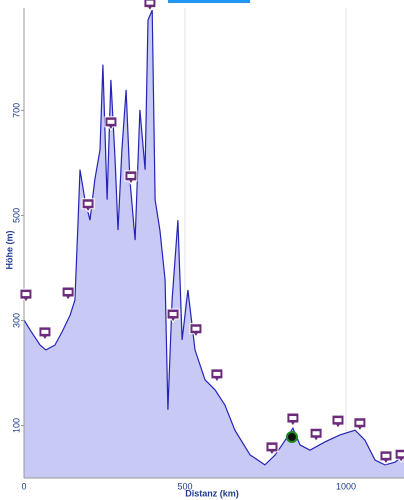  What do you see at coordinates (23, 486) in the screenshot?
I see `x-tick-label: 0` at bounding box center [23, 486].